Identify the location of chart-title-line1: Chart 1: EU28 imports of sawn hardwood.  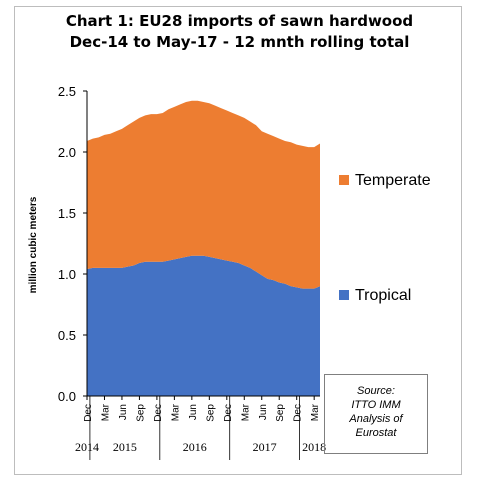
(239, 21).